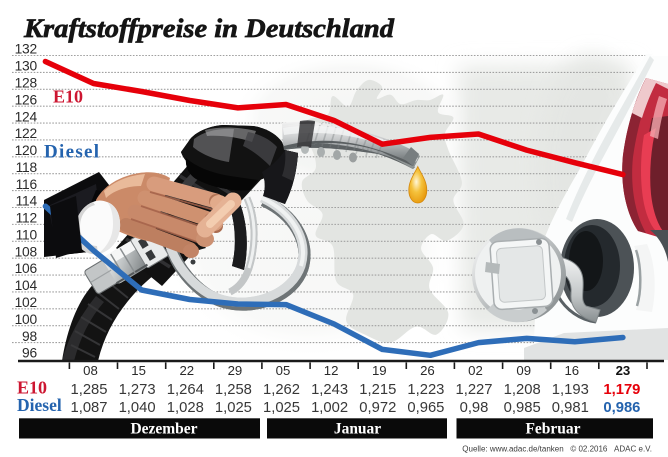  What do you see at coordinates (27, 167) in the screenshot?
I see `svg-text: 118` at bounding box center [27, 167].